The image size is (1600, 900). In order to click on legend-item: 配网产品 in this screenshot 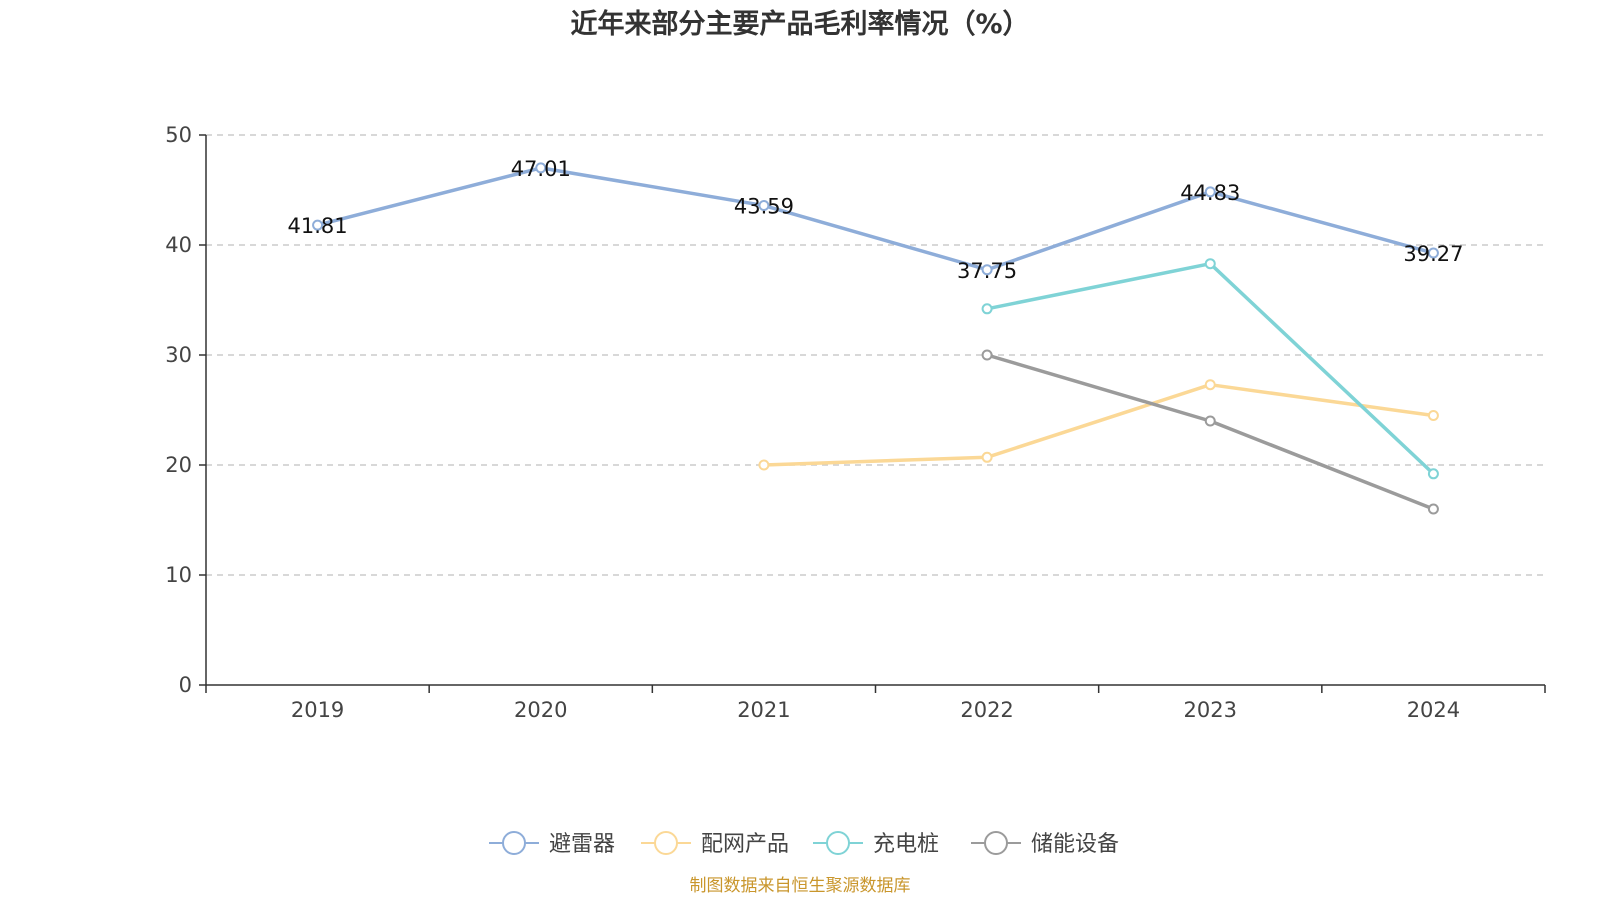, I will do `click(715, 844)`.